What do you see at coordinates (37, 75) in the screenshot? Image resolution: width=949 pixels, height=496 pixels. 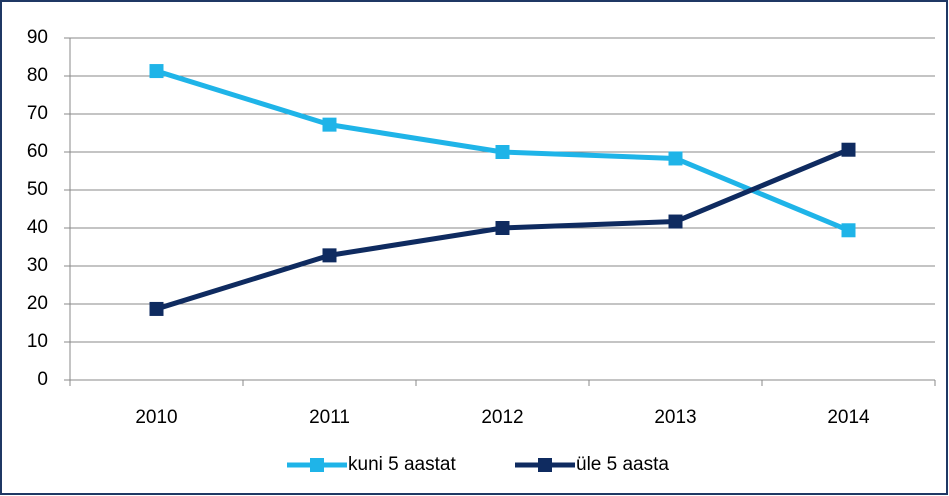 I see `y-tick-label: 80` at bounding box center [37, 75].